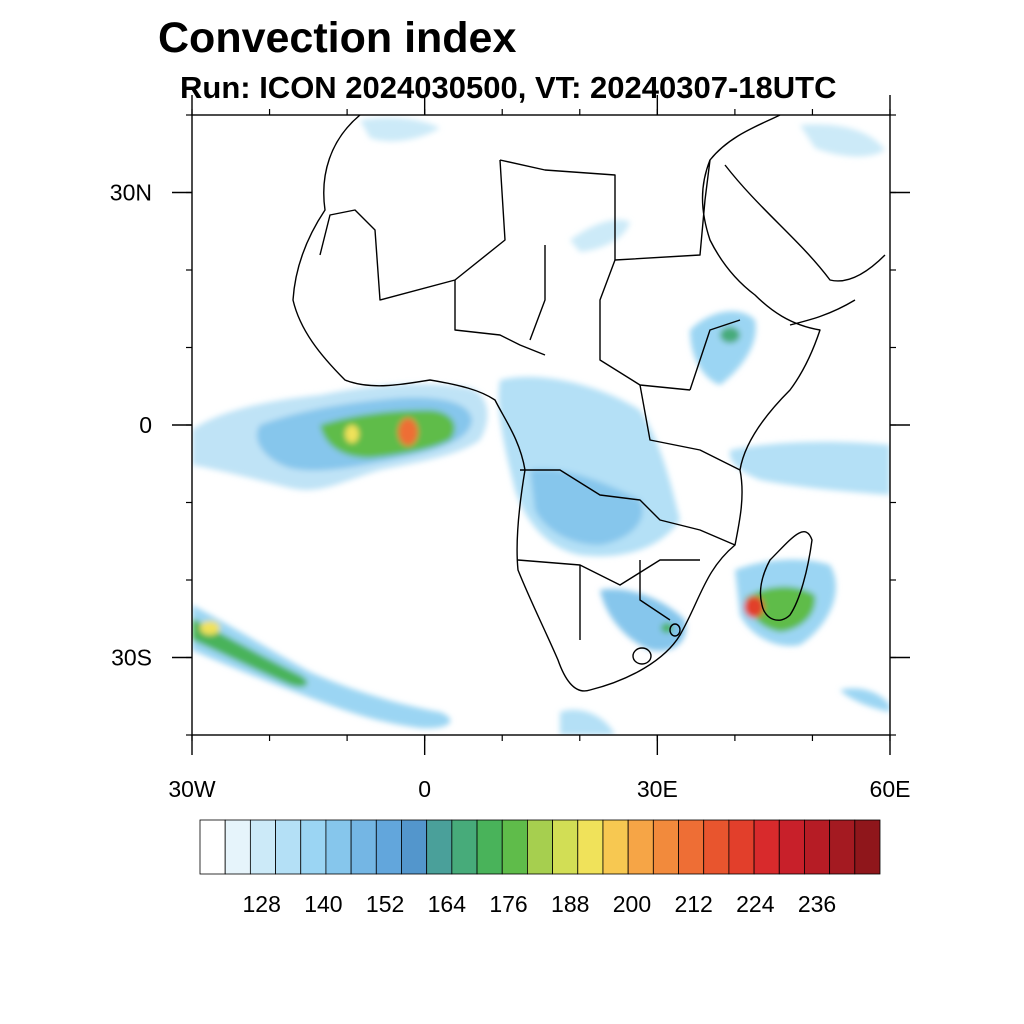 The width and height of the screenshot is (1024, 1024). Describe the element at coordinates (321, 667) in the screenshot. I see `field-south-atlantic` at that location.